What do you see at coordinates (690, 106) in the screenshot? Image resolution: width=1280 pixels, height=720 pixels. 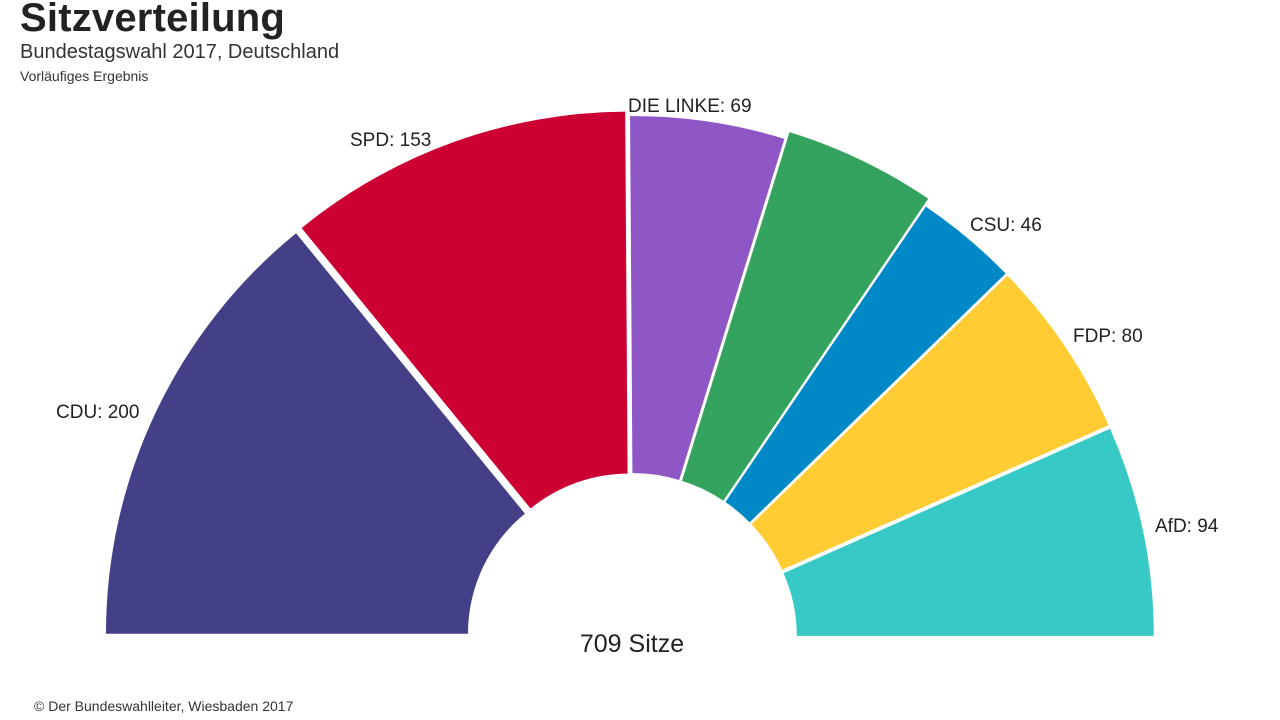 I see `label-die-linke: DIE LINKE: 69` at bounding box center [690, 106].